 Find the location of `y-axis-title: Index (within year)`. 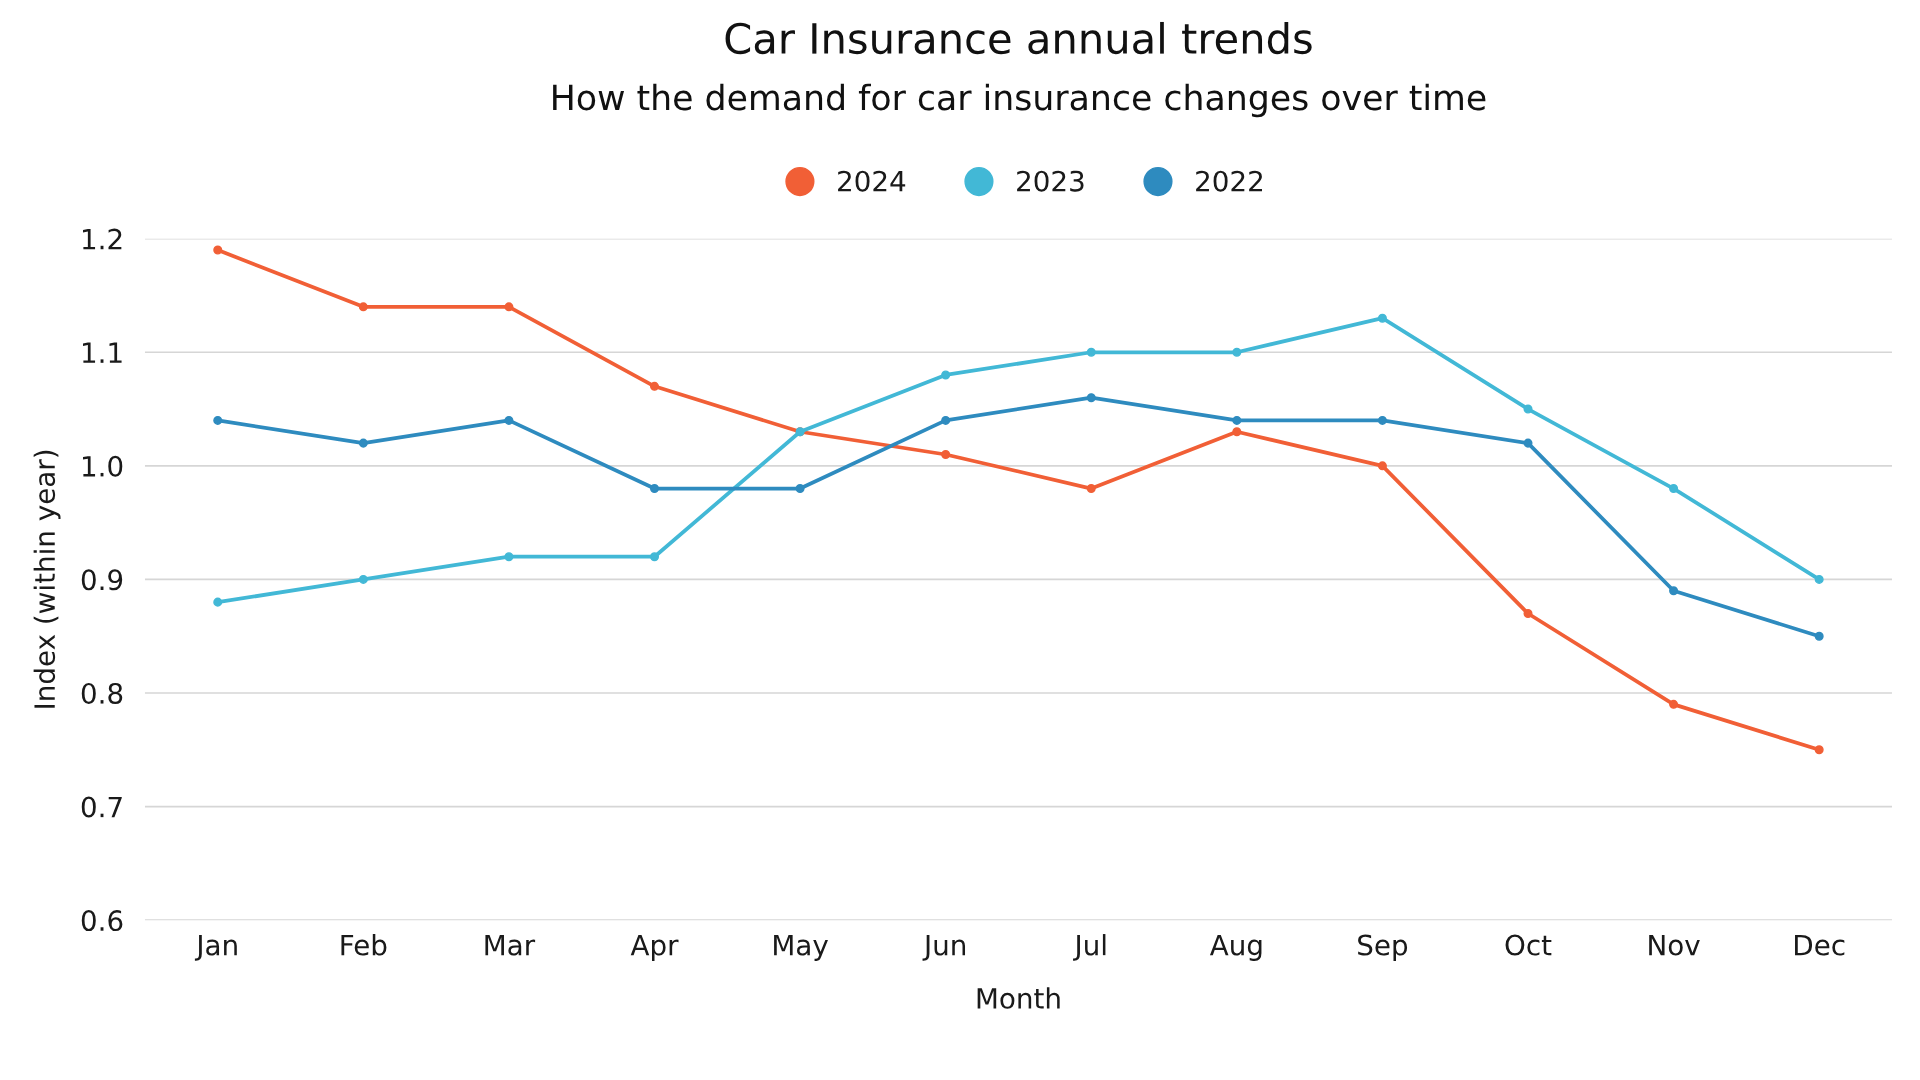

y-axis-title: Index (within year) is located at coordinates (47, 579).